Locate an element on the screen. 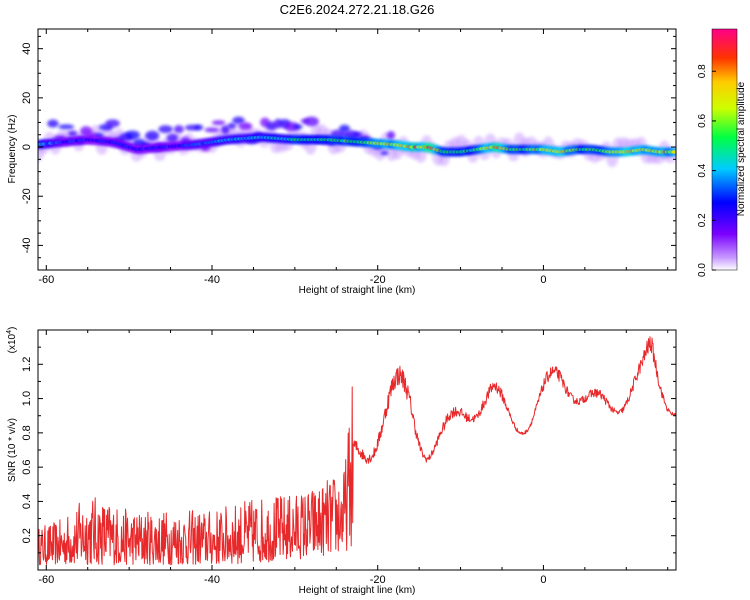 This screenshot has width=750, height=600. spectrogram-y-axis-label: Frequency (Hz) is located at coordinates (12, 149).